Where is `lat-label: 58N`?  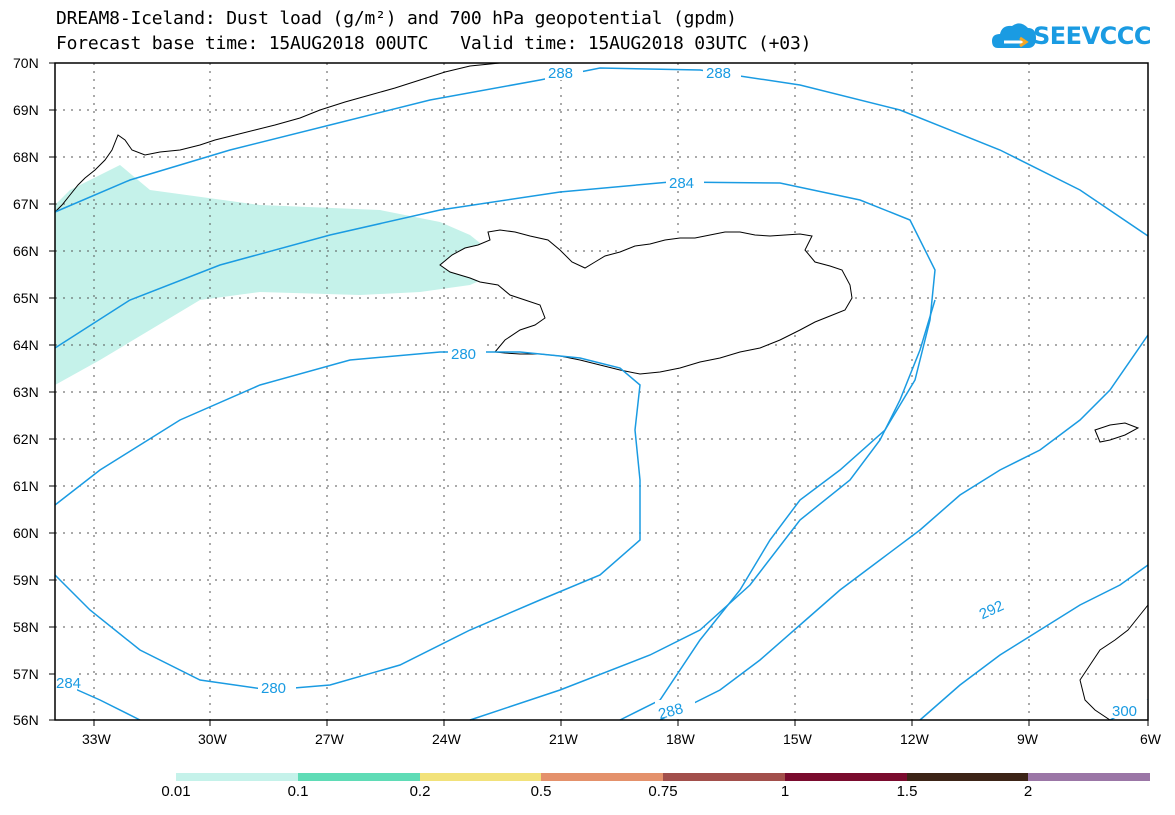 lat-label: 58N is located at coordinates (26, 627).